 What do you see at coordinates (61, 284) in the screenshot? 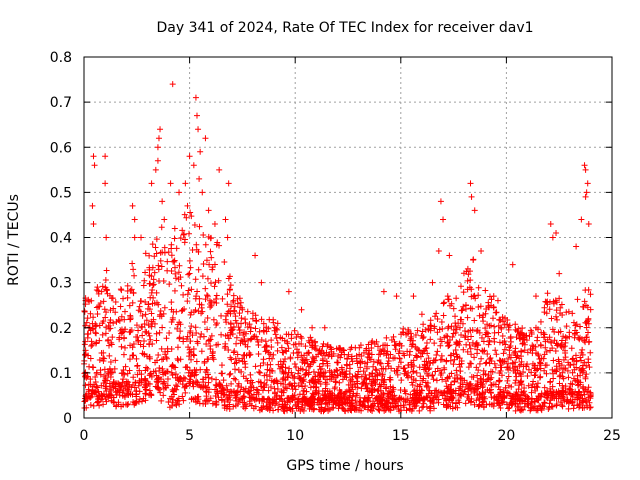
I see `y-tick-label: 0.3` at bounding box center [61, 284].